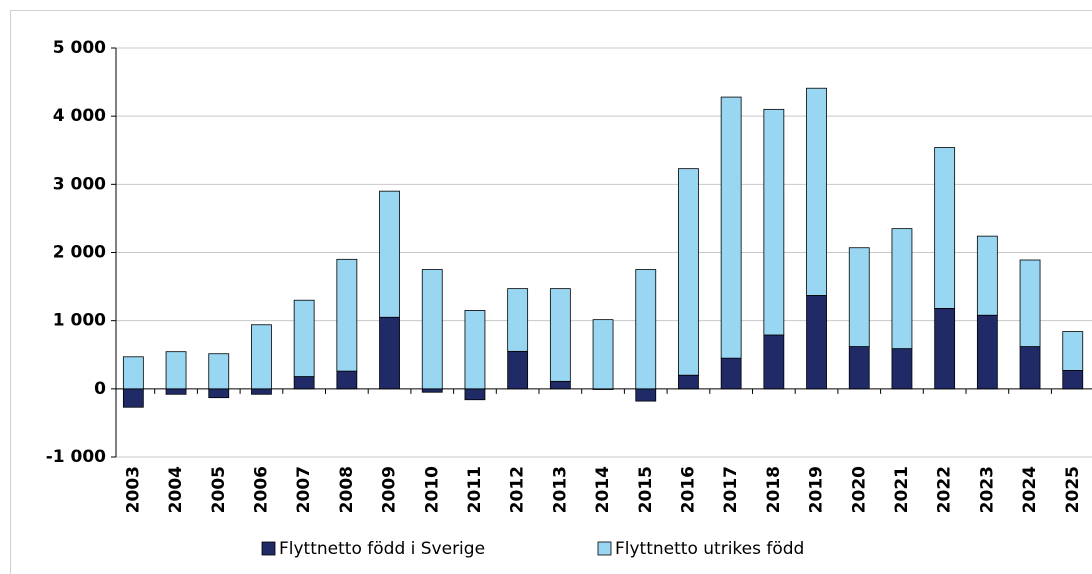 The height and width of the screenshot is (574, 1092). Describe the element at coordinates (774, 489) in the screenshot. I see `x-tick-label: 2018` at that location.